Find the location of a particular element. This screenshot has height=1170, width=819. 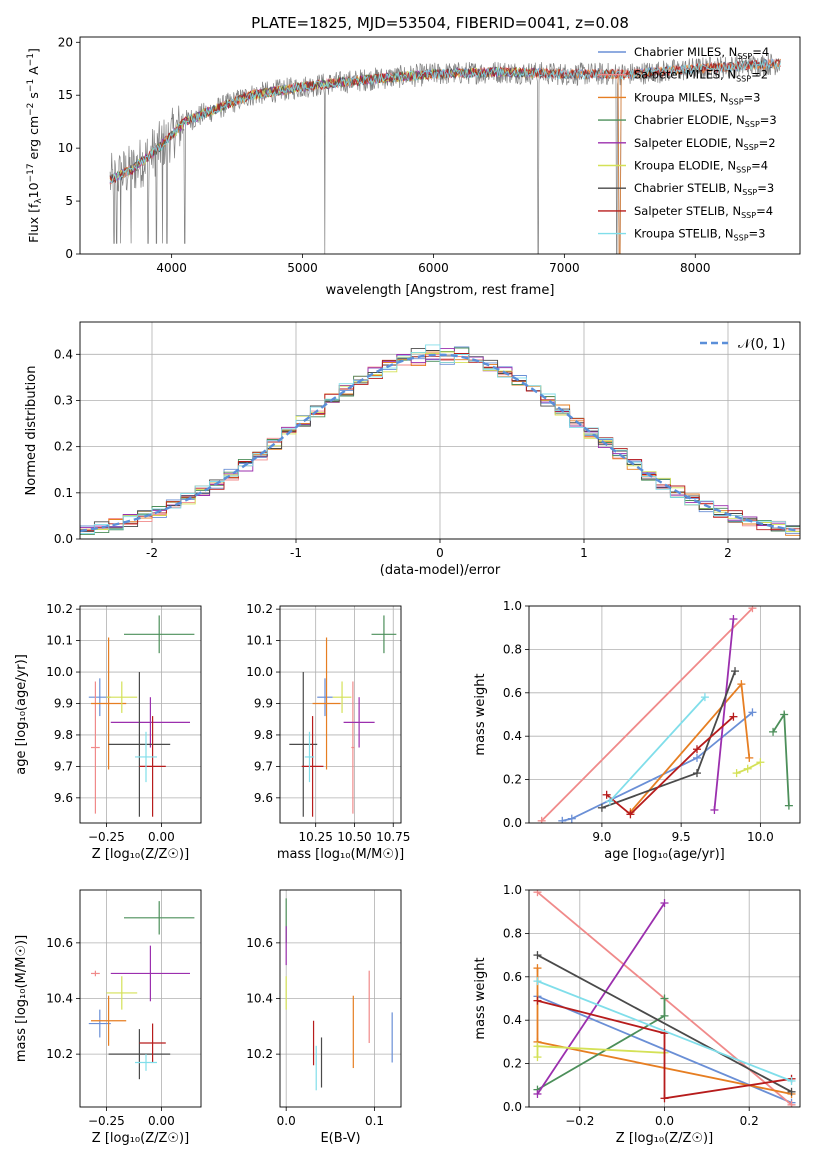

x-tick-label: −0.2 is located at coordinates (579, 1121).